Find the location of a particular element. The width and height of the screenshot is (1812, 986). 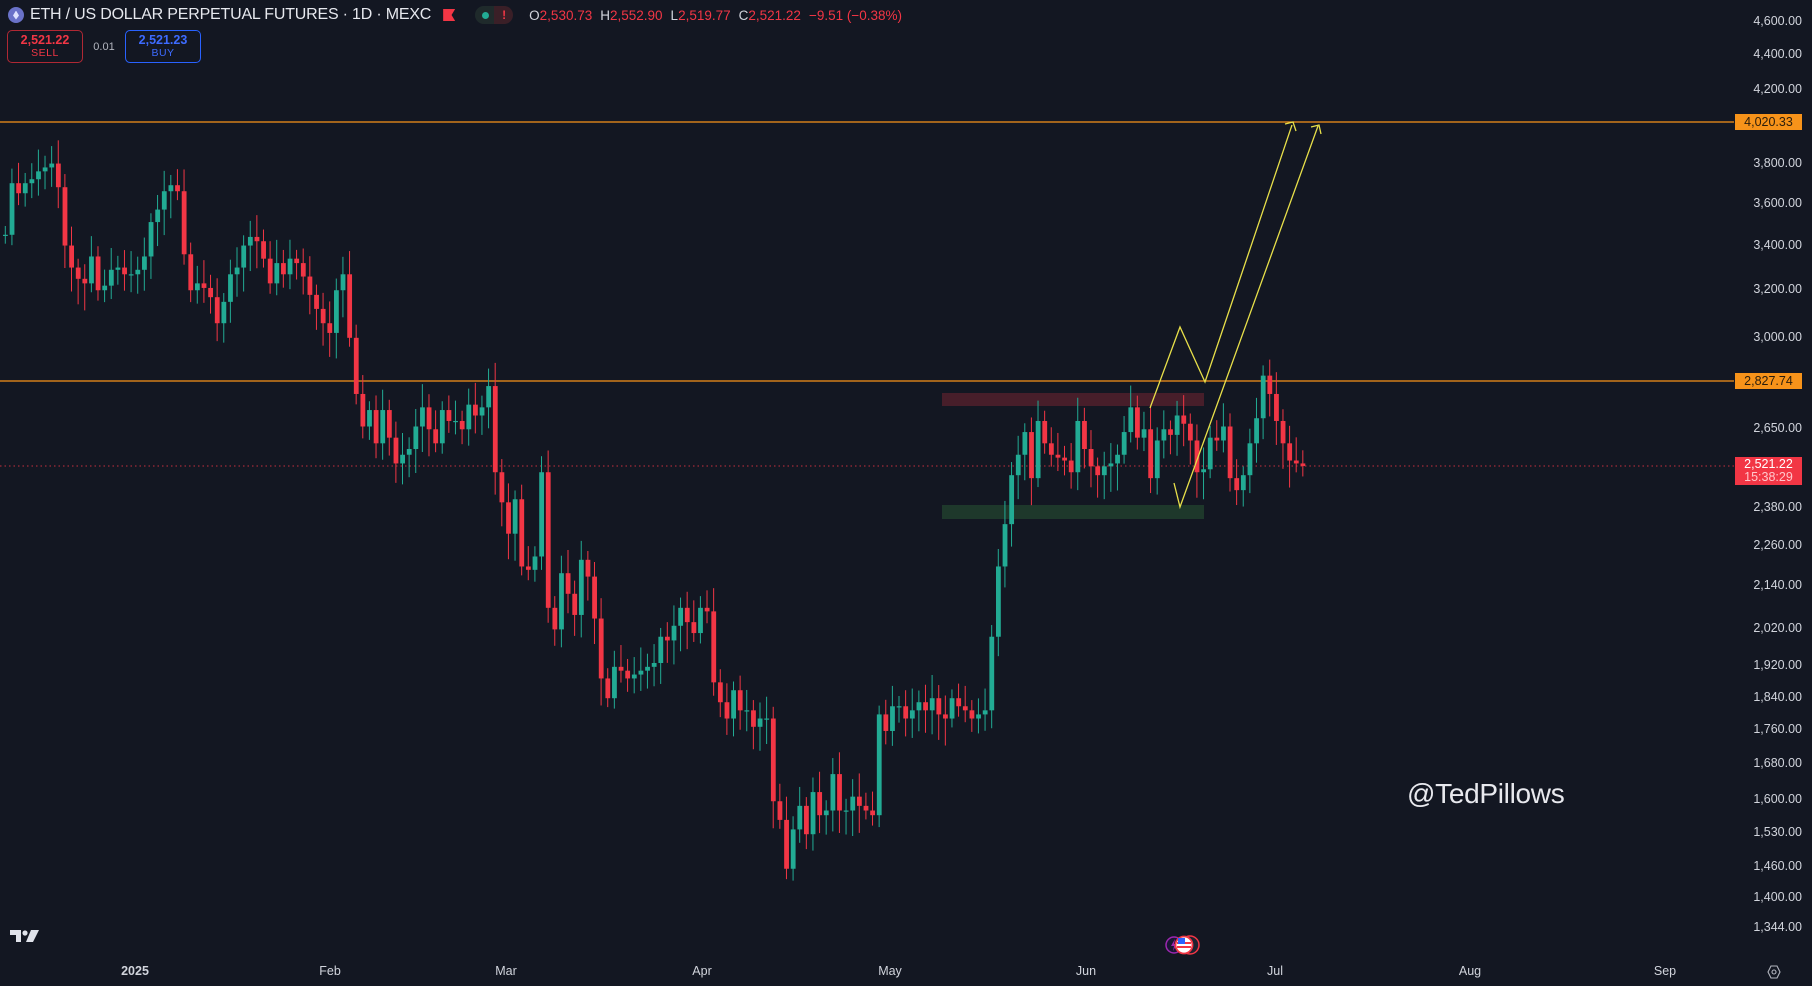

economic-events-icon is located at coordinates (1185, 945).